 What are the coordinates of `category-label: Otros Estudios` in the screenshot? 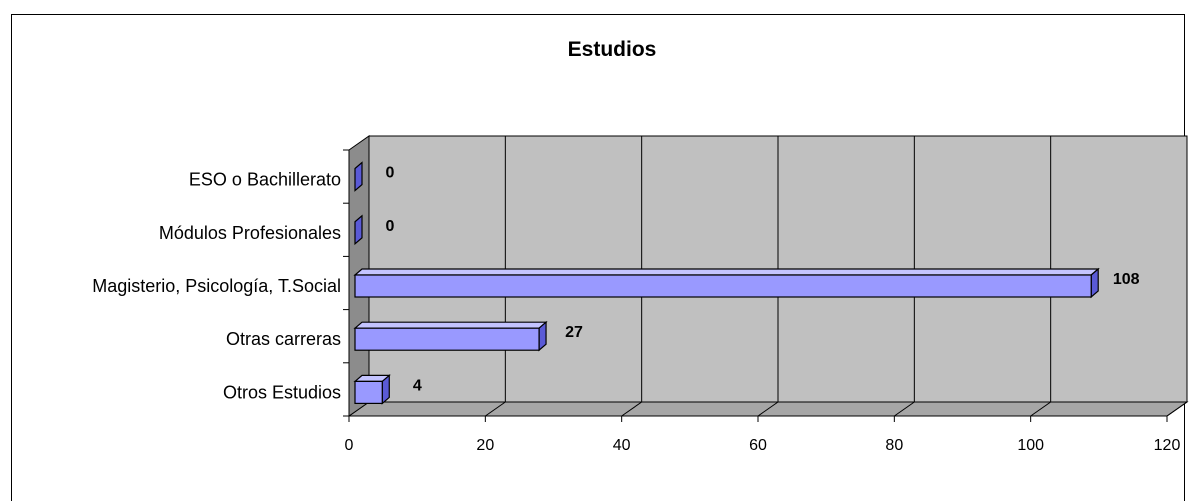 It's located at (282, 392).